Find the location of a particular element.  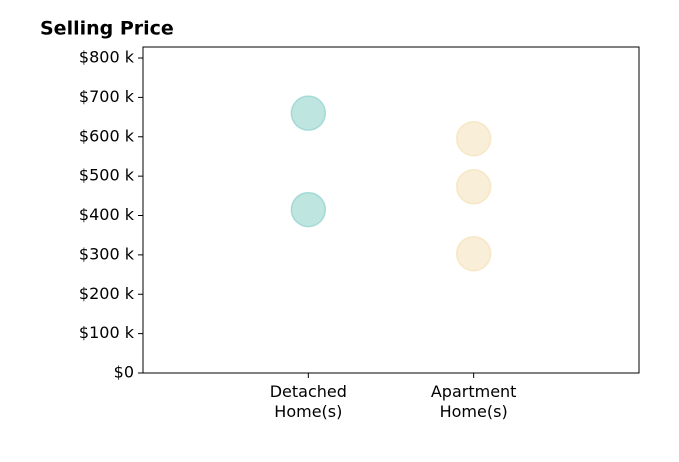

y-tick-label: $400 k is located at coordinates (107, 214).